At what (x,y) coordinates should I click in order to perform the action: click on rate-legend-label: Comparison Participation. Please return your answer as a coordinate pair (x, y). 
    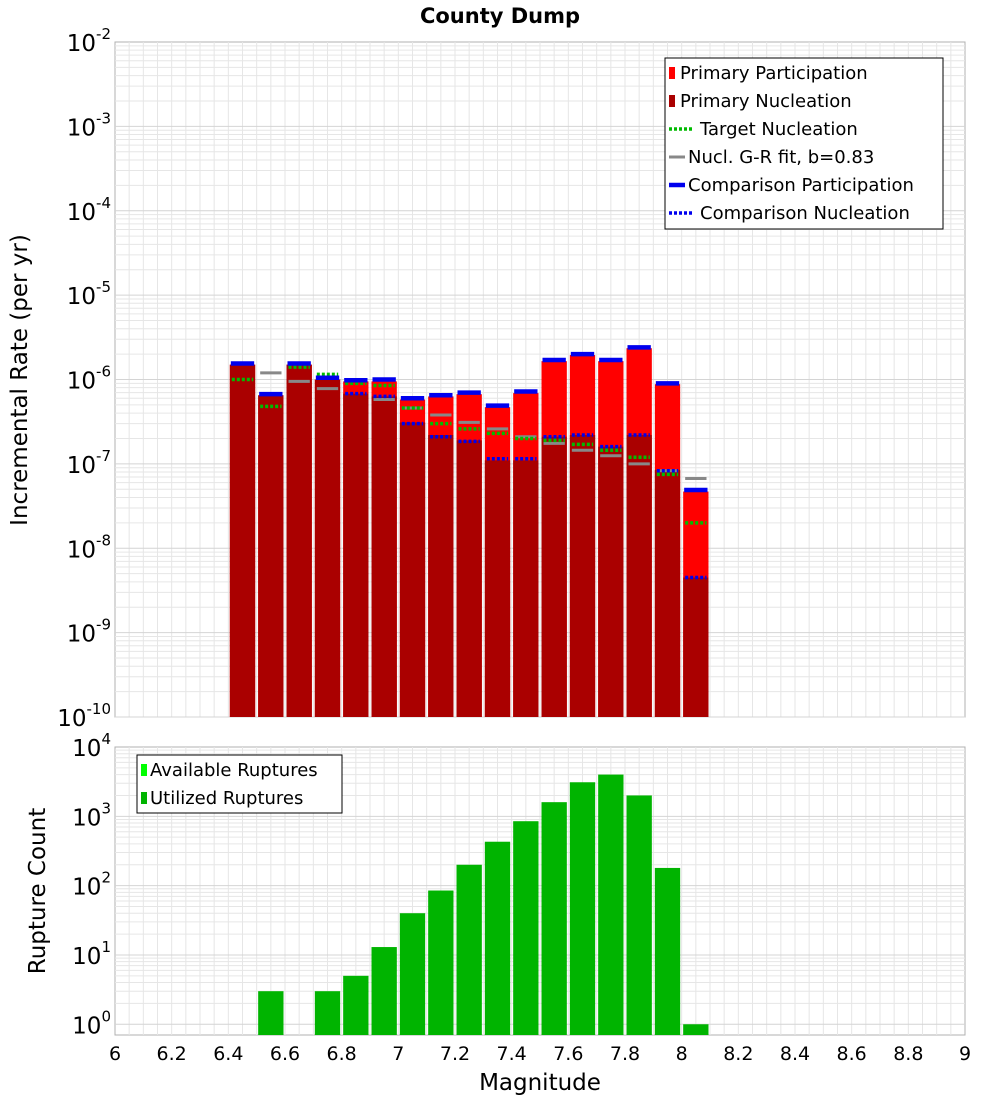
    Looking at the image, I should click on (801, 185).